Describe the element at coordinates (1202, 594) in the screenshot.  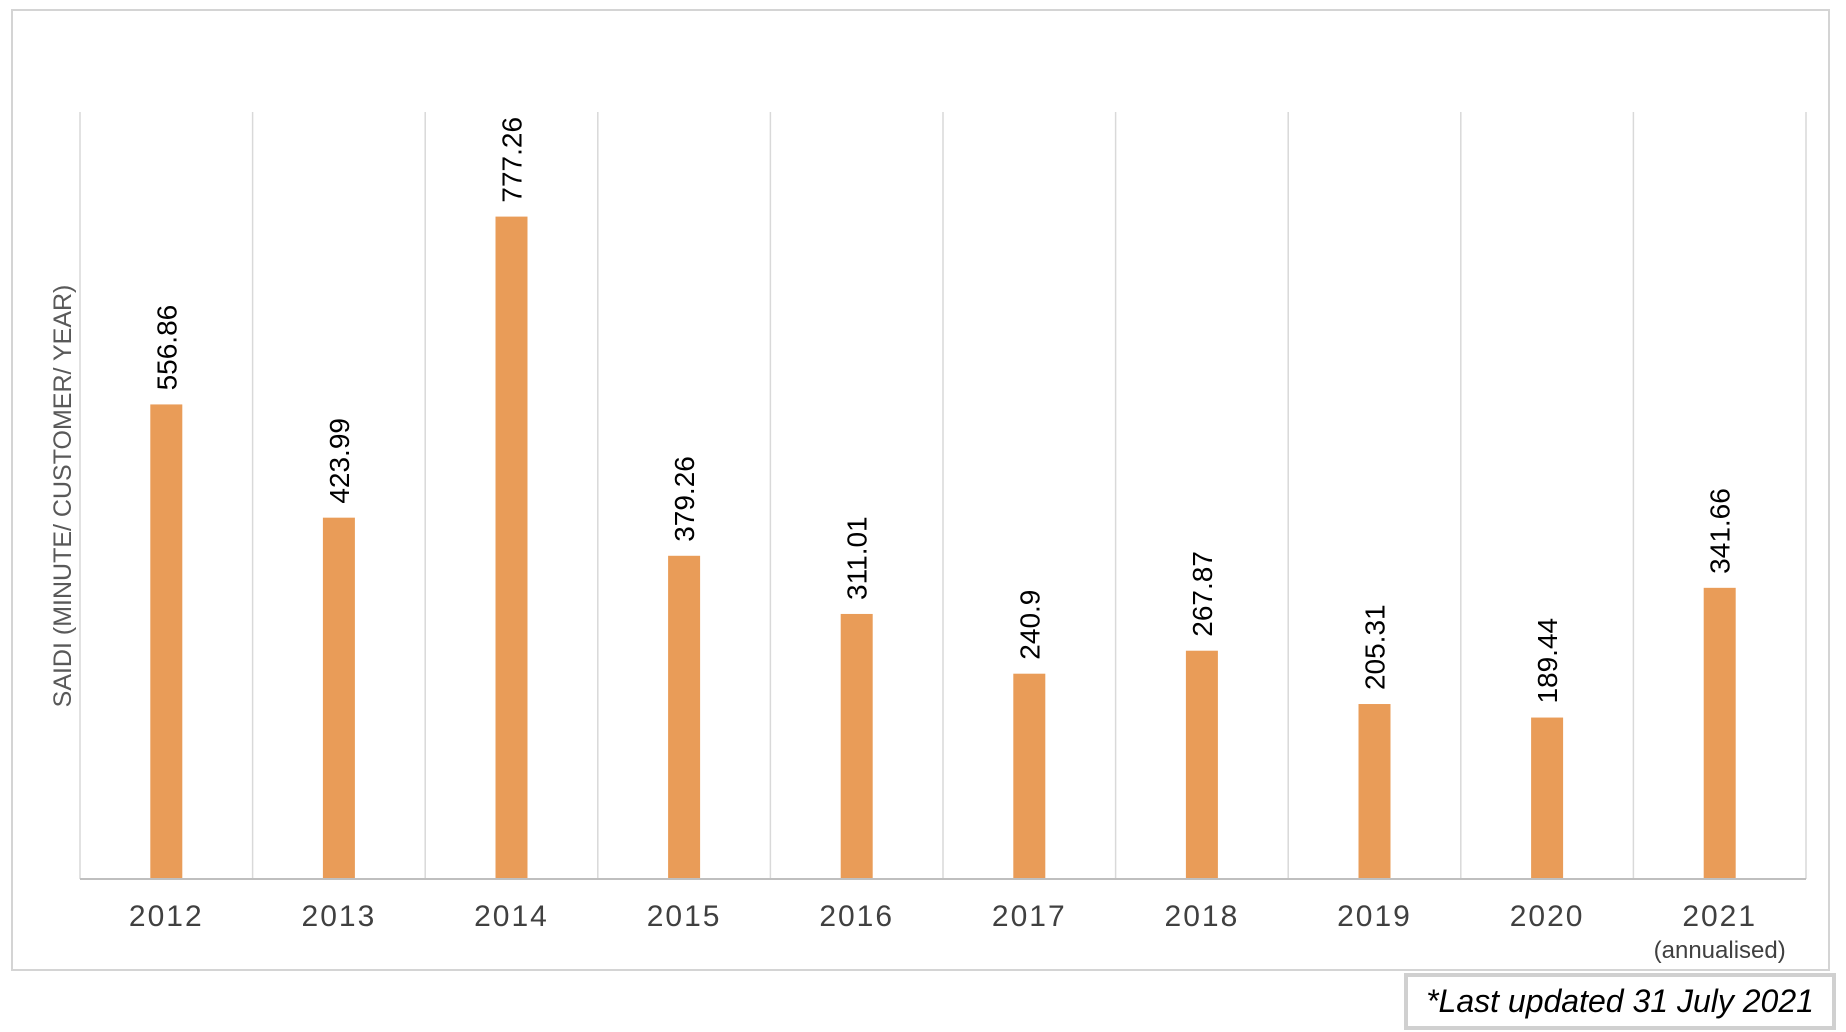
I see `data-label-2018: 267.87` at that location.